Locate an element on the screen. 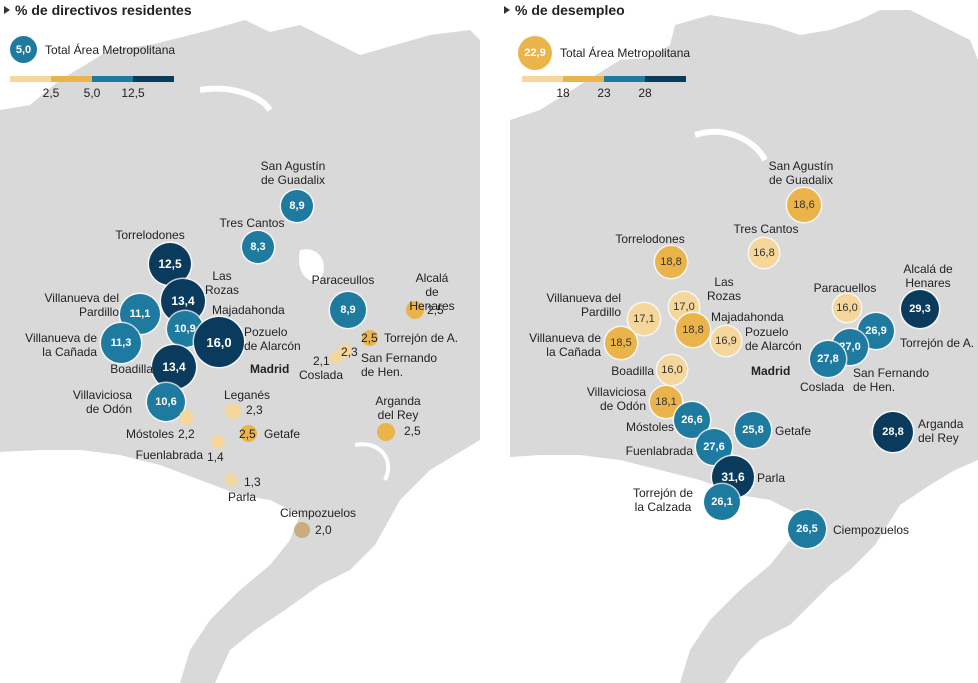 The height and width of the screenshot is (683, 978). bubble-coslada: 27,8 is located at coordinates (828, 359).